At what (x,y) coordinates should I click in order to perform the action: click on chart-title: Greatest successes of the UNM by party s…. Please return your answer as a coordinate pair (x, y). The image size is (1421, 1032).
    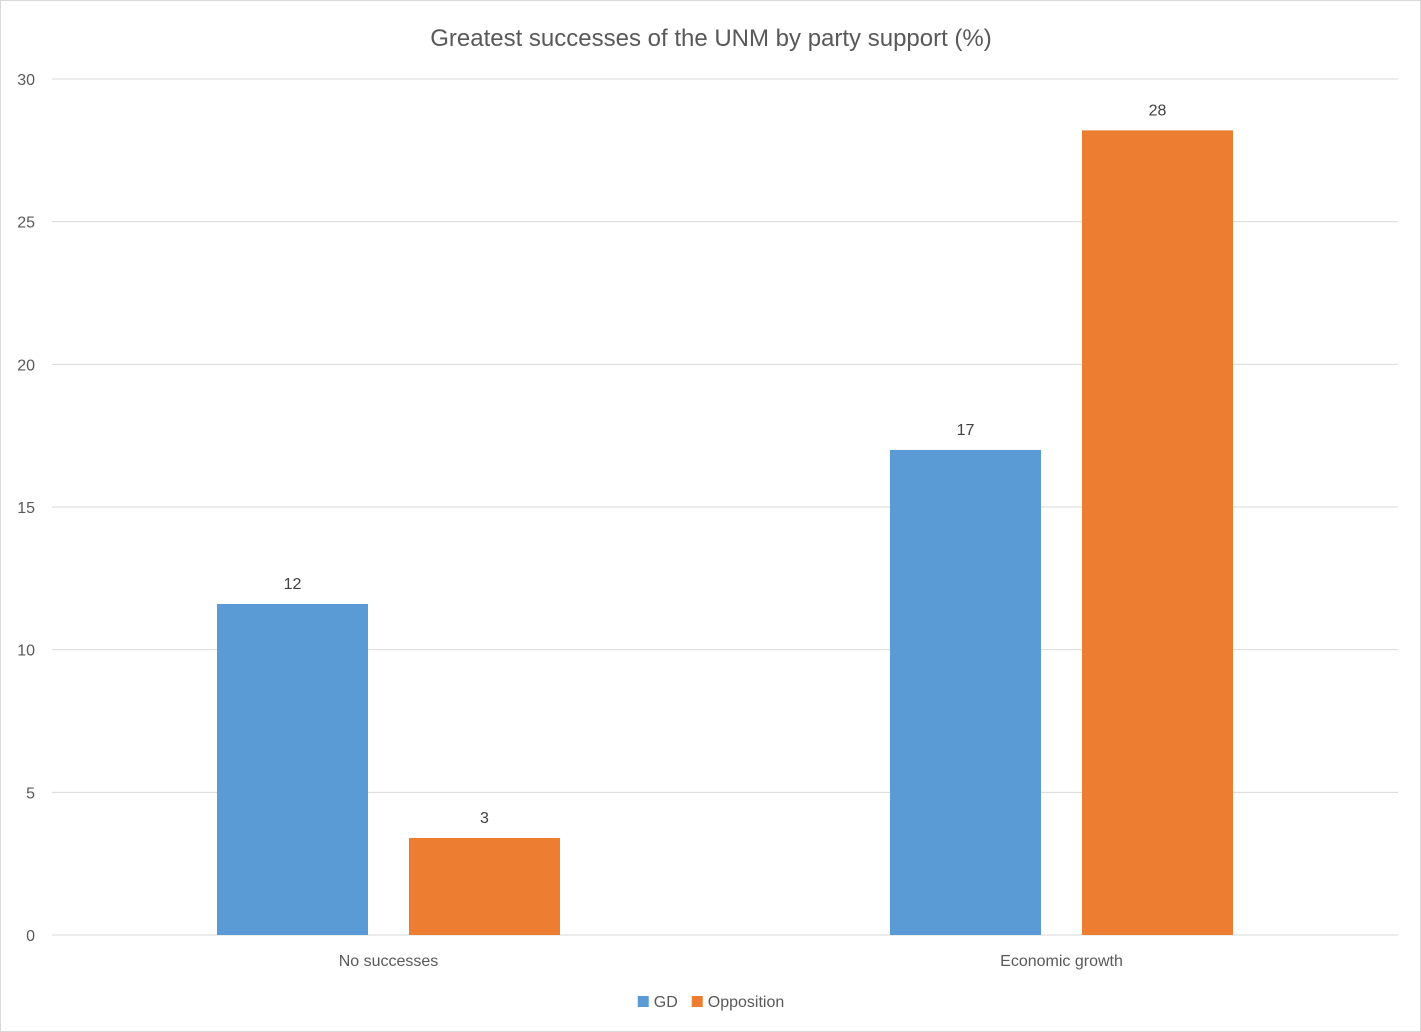
    Looking at the image, I should click on (711, 38).